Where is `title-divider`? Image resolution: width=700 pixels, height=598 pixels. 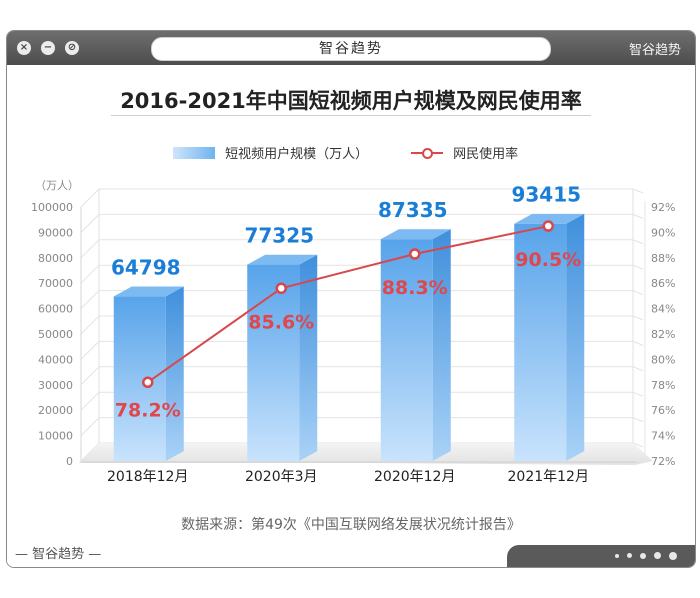
title-divider is located at coordinates (351, 115).